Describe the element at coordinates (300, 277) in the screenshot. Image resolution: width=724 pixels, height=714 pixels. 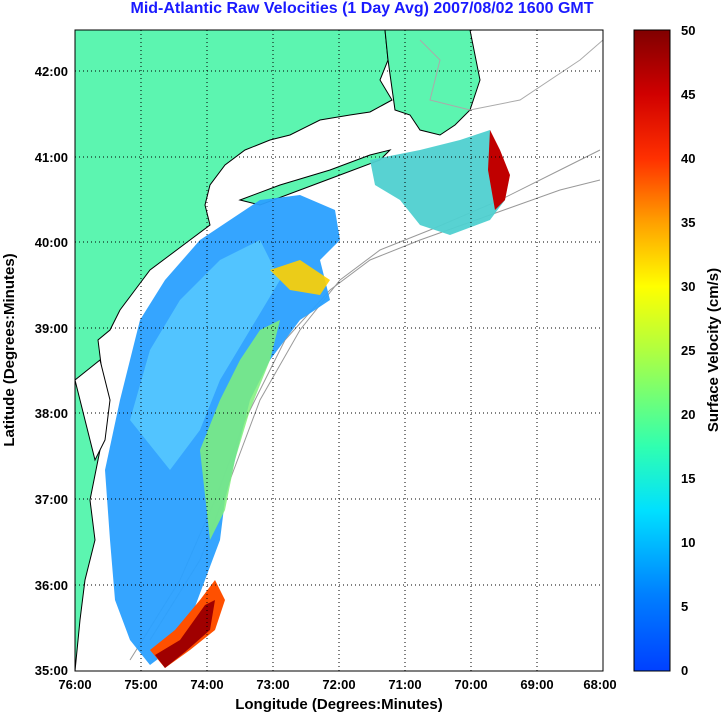
I see `velocity-hotspot-central` at that location.